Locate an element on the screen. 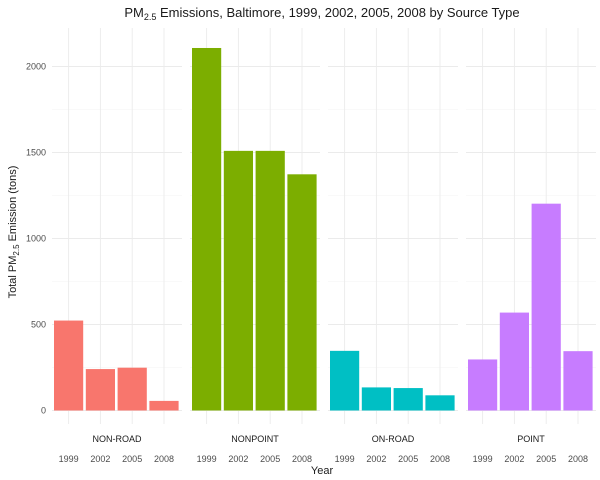  panel-strip-labels: NON-ROAD NONPOINT ON-ROAD POINT is located at coordinates (319, 439).